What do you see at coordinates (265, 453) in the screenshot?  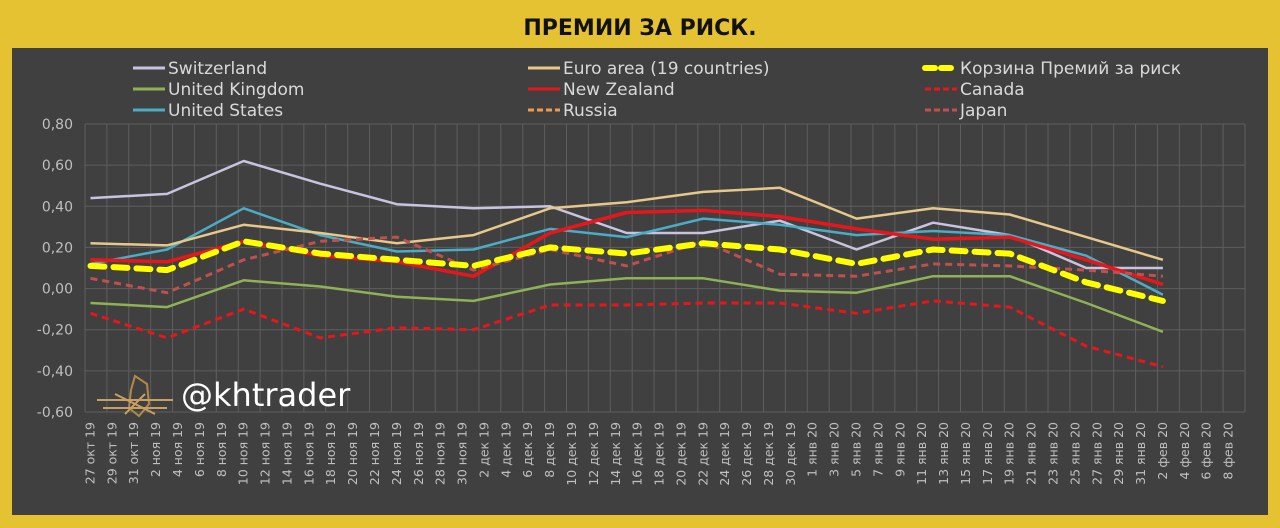 I see `x-tick-label: 12 ноя 19` at bounding box center [265, 453].